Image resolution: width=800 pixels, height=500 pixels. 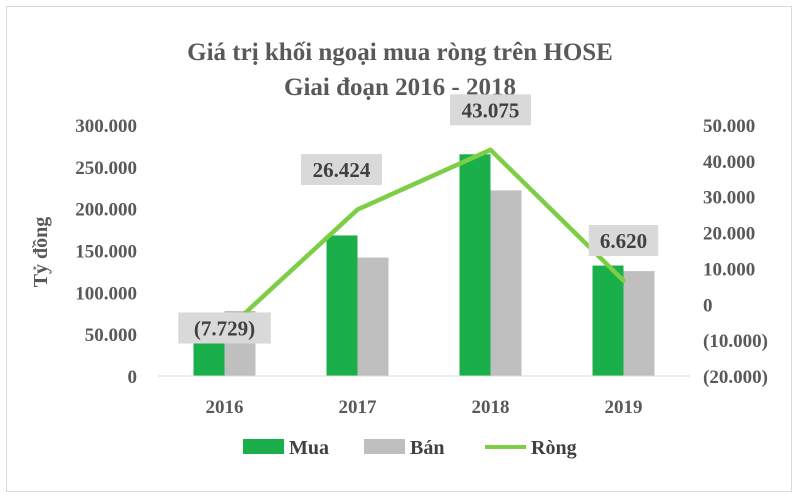 I want to click on left-tick-label: 250.000, so click(x=106, y=168).